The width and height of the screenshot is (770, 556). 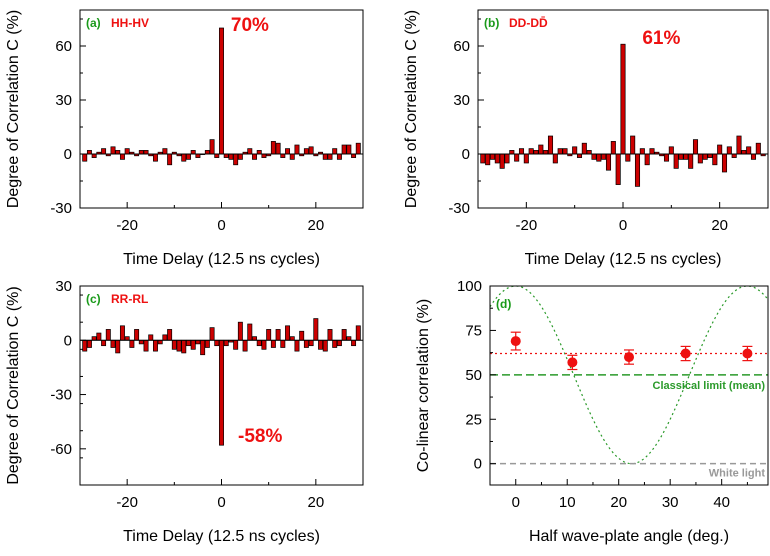 What do you see at coordinates (528, 23) in the screenshot?
I see `panel-series-label: DD-DD̄` at bounding box center [528, 23].